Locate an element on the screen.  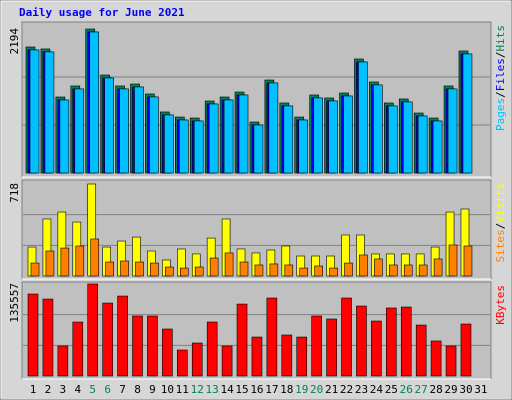
x-tick-label: 2 is located at coordinates (48, 389).